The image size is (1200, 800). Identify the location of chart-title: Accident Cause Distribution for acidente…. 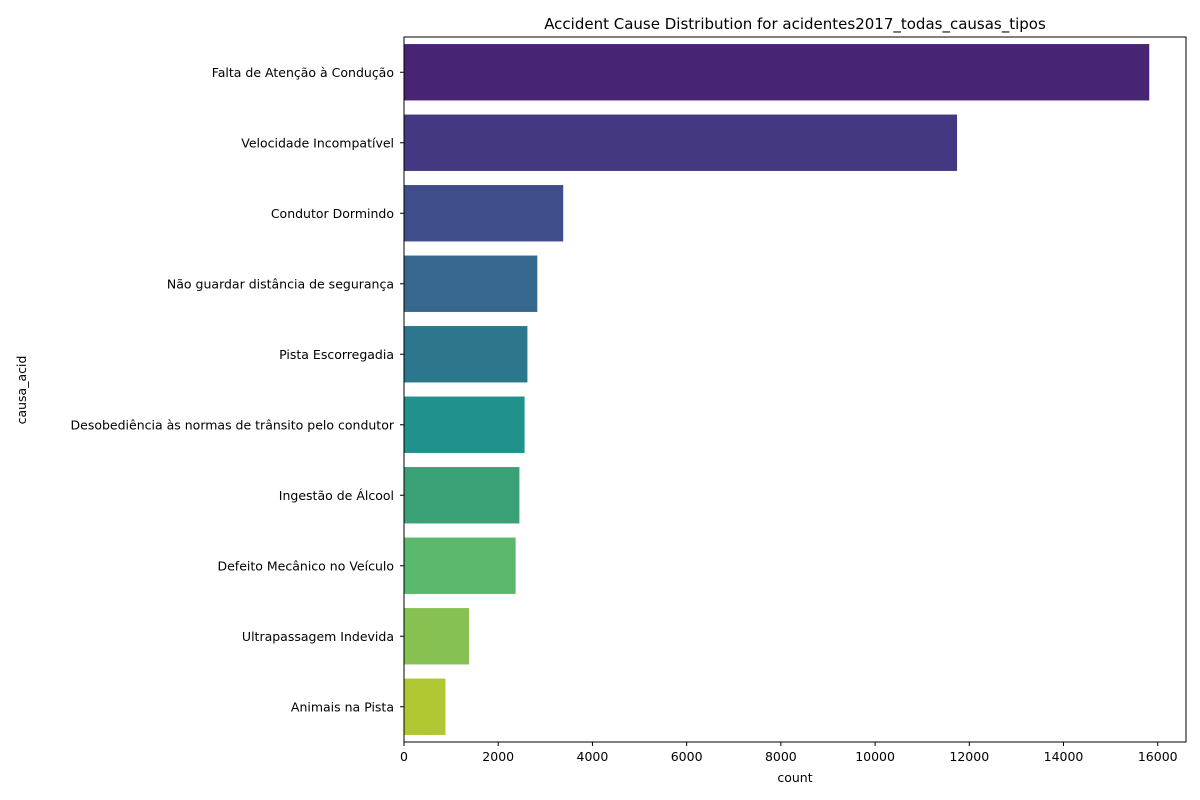
(795, 24).